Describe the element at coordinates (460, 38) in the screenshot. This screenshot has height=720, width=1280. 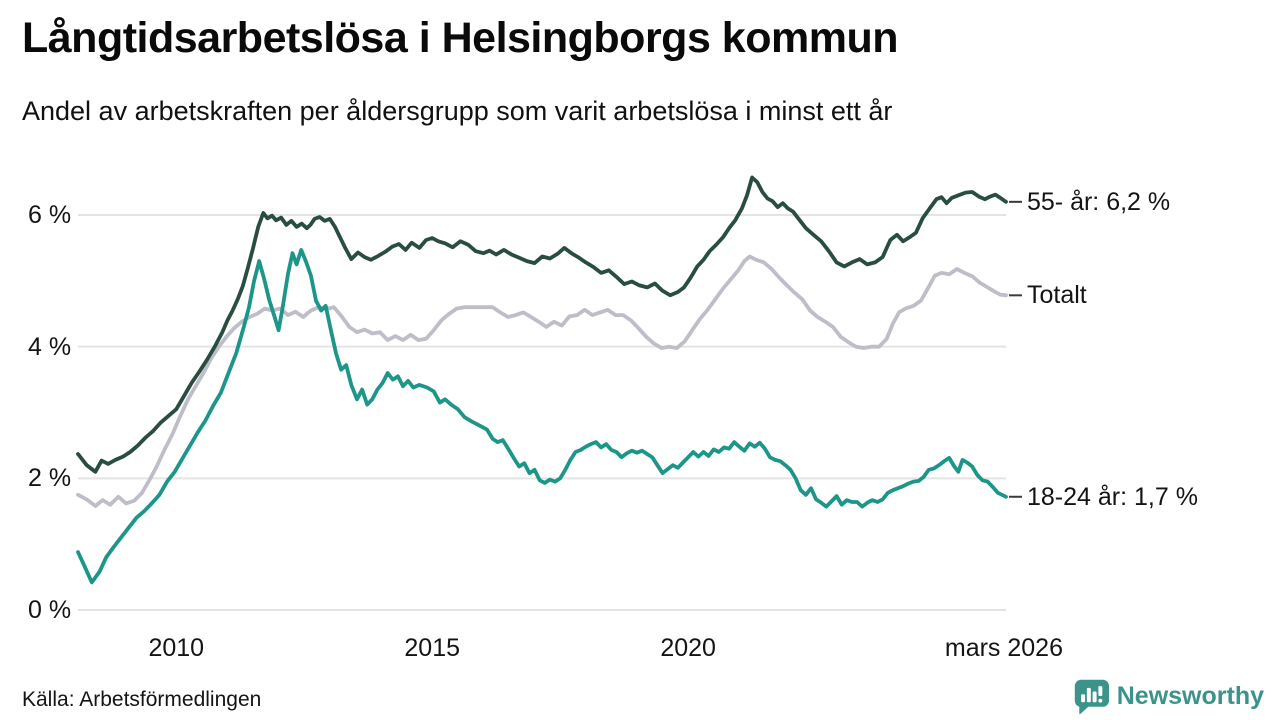
I see `page-title: Långtidsarbetslösa i Helsingborgs kommun` at that location.